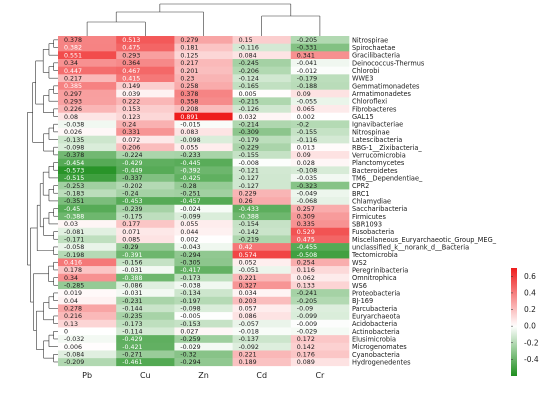 This screenshot has width=550, height=417. I want to click on cell-value-label: 0.364, so click(131, 63).